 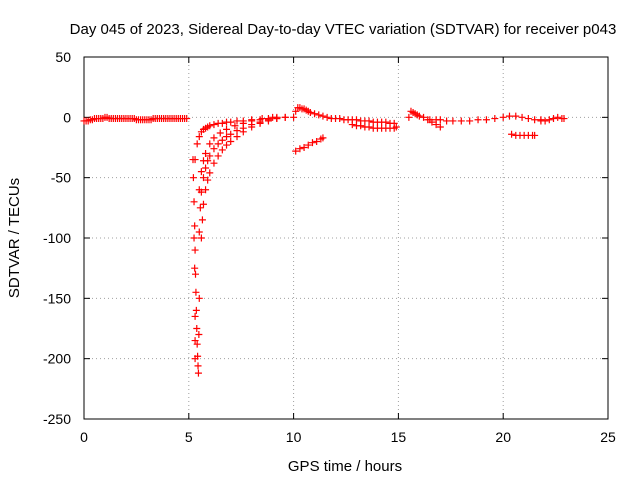 What do you see at coordinates (84, 437) in the screenshot?
I see `x-tick-label: 0` at bounding box center [84, 437].